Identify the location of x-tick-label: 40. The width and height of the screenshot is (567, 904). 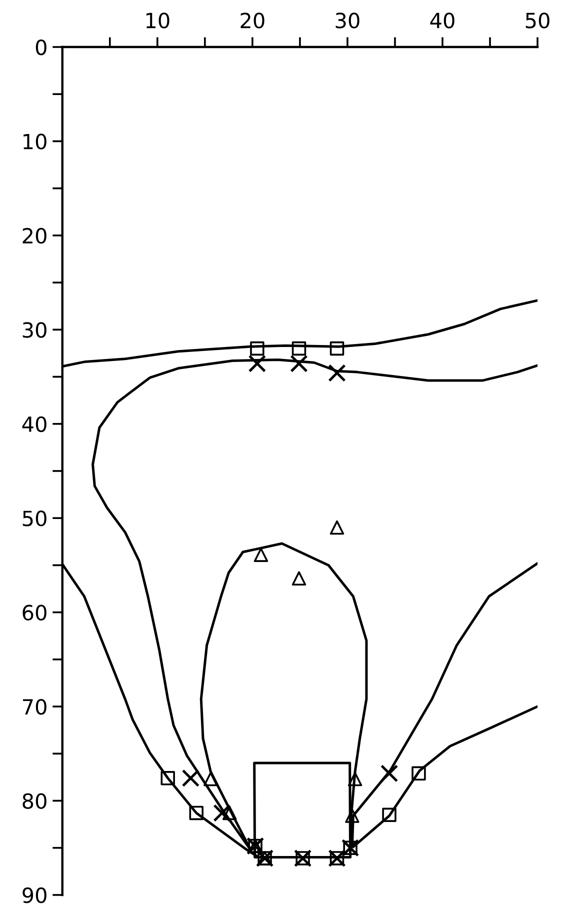
(442, 20).